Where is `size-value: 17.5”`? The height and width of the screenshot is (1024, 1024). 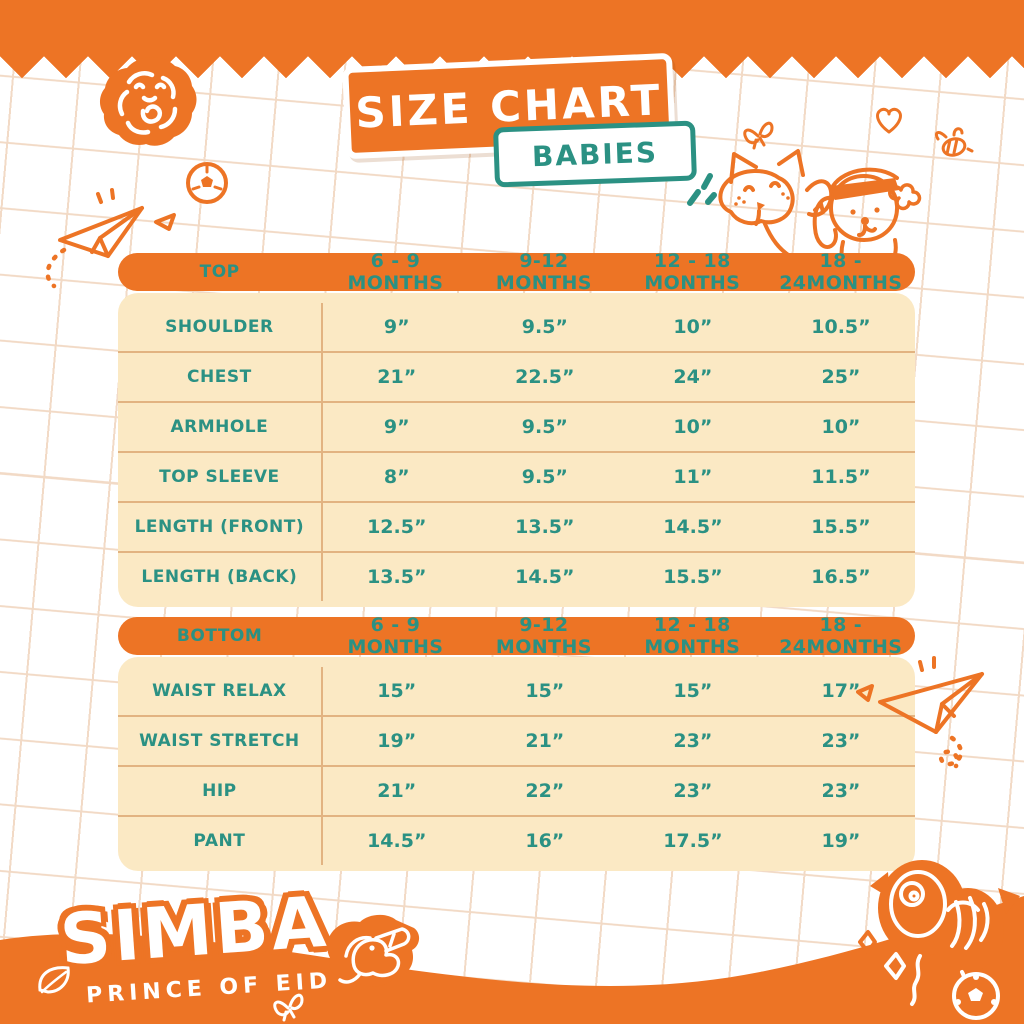 size-value: 17.5” is located at coordinates (693, 841).